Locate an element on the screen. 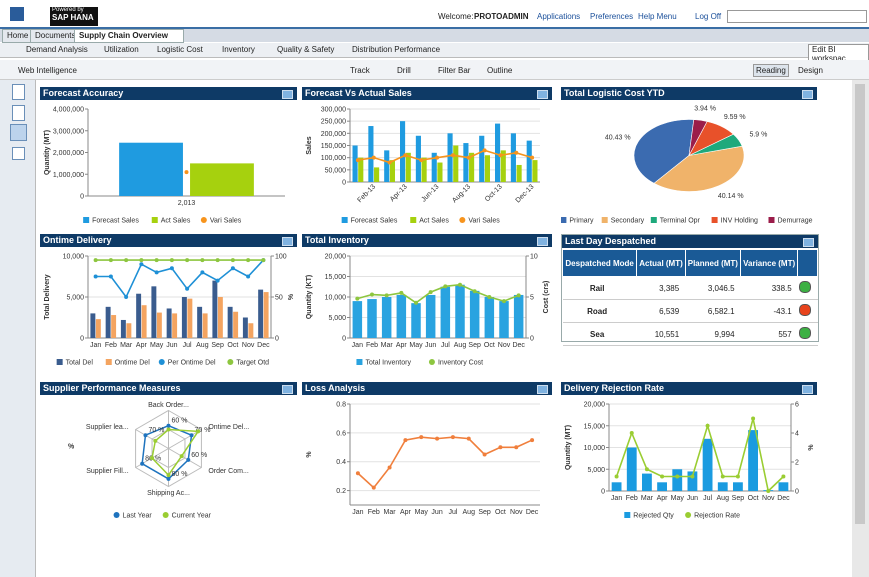 The image size is (869, 577). x-tick-label: Apr-13 is located at coordinates (399, 193).